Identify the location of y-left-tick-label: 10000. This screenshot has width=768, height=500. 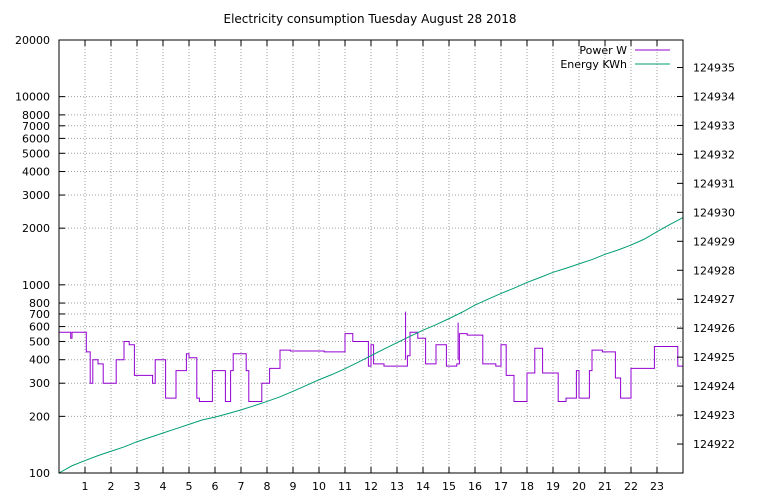
(32, 97).